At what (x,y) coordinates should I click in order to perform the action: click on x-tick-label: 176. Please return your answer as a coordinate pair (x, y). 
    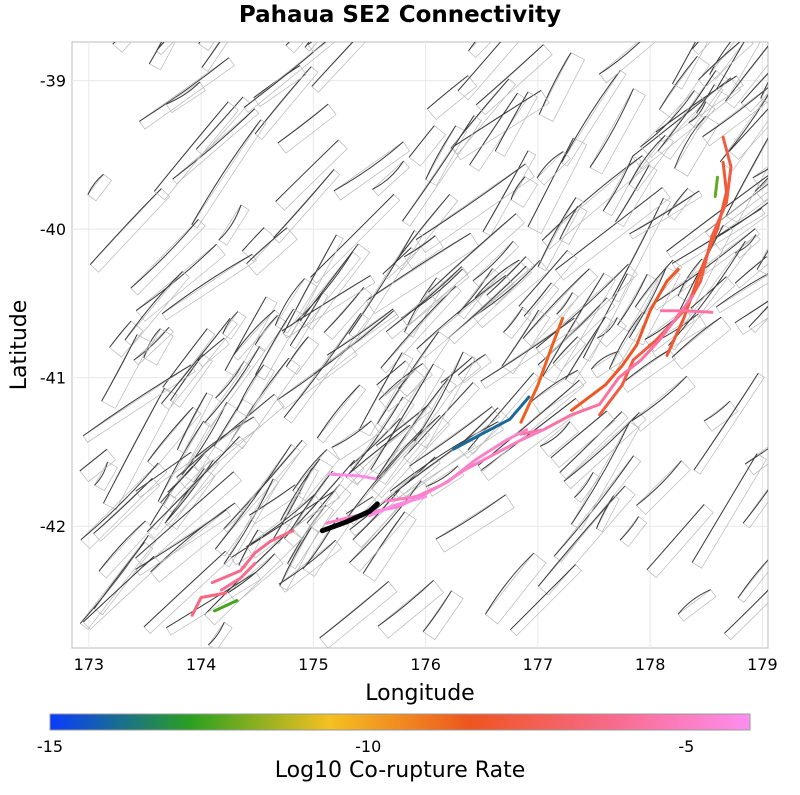
    Looking at the image, I should click on (425, 664).